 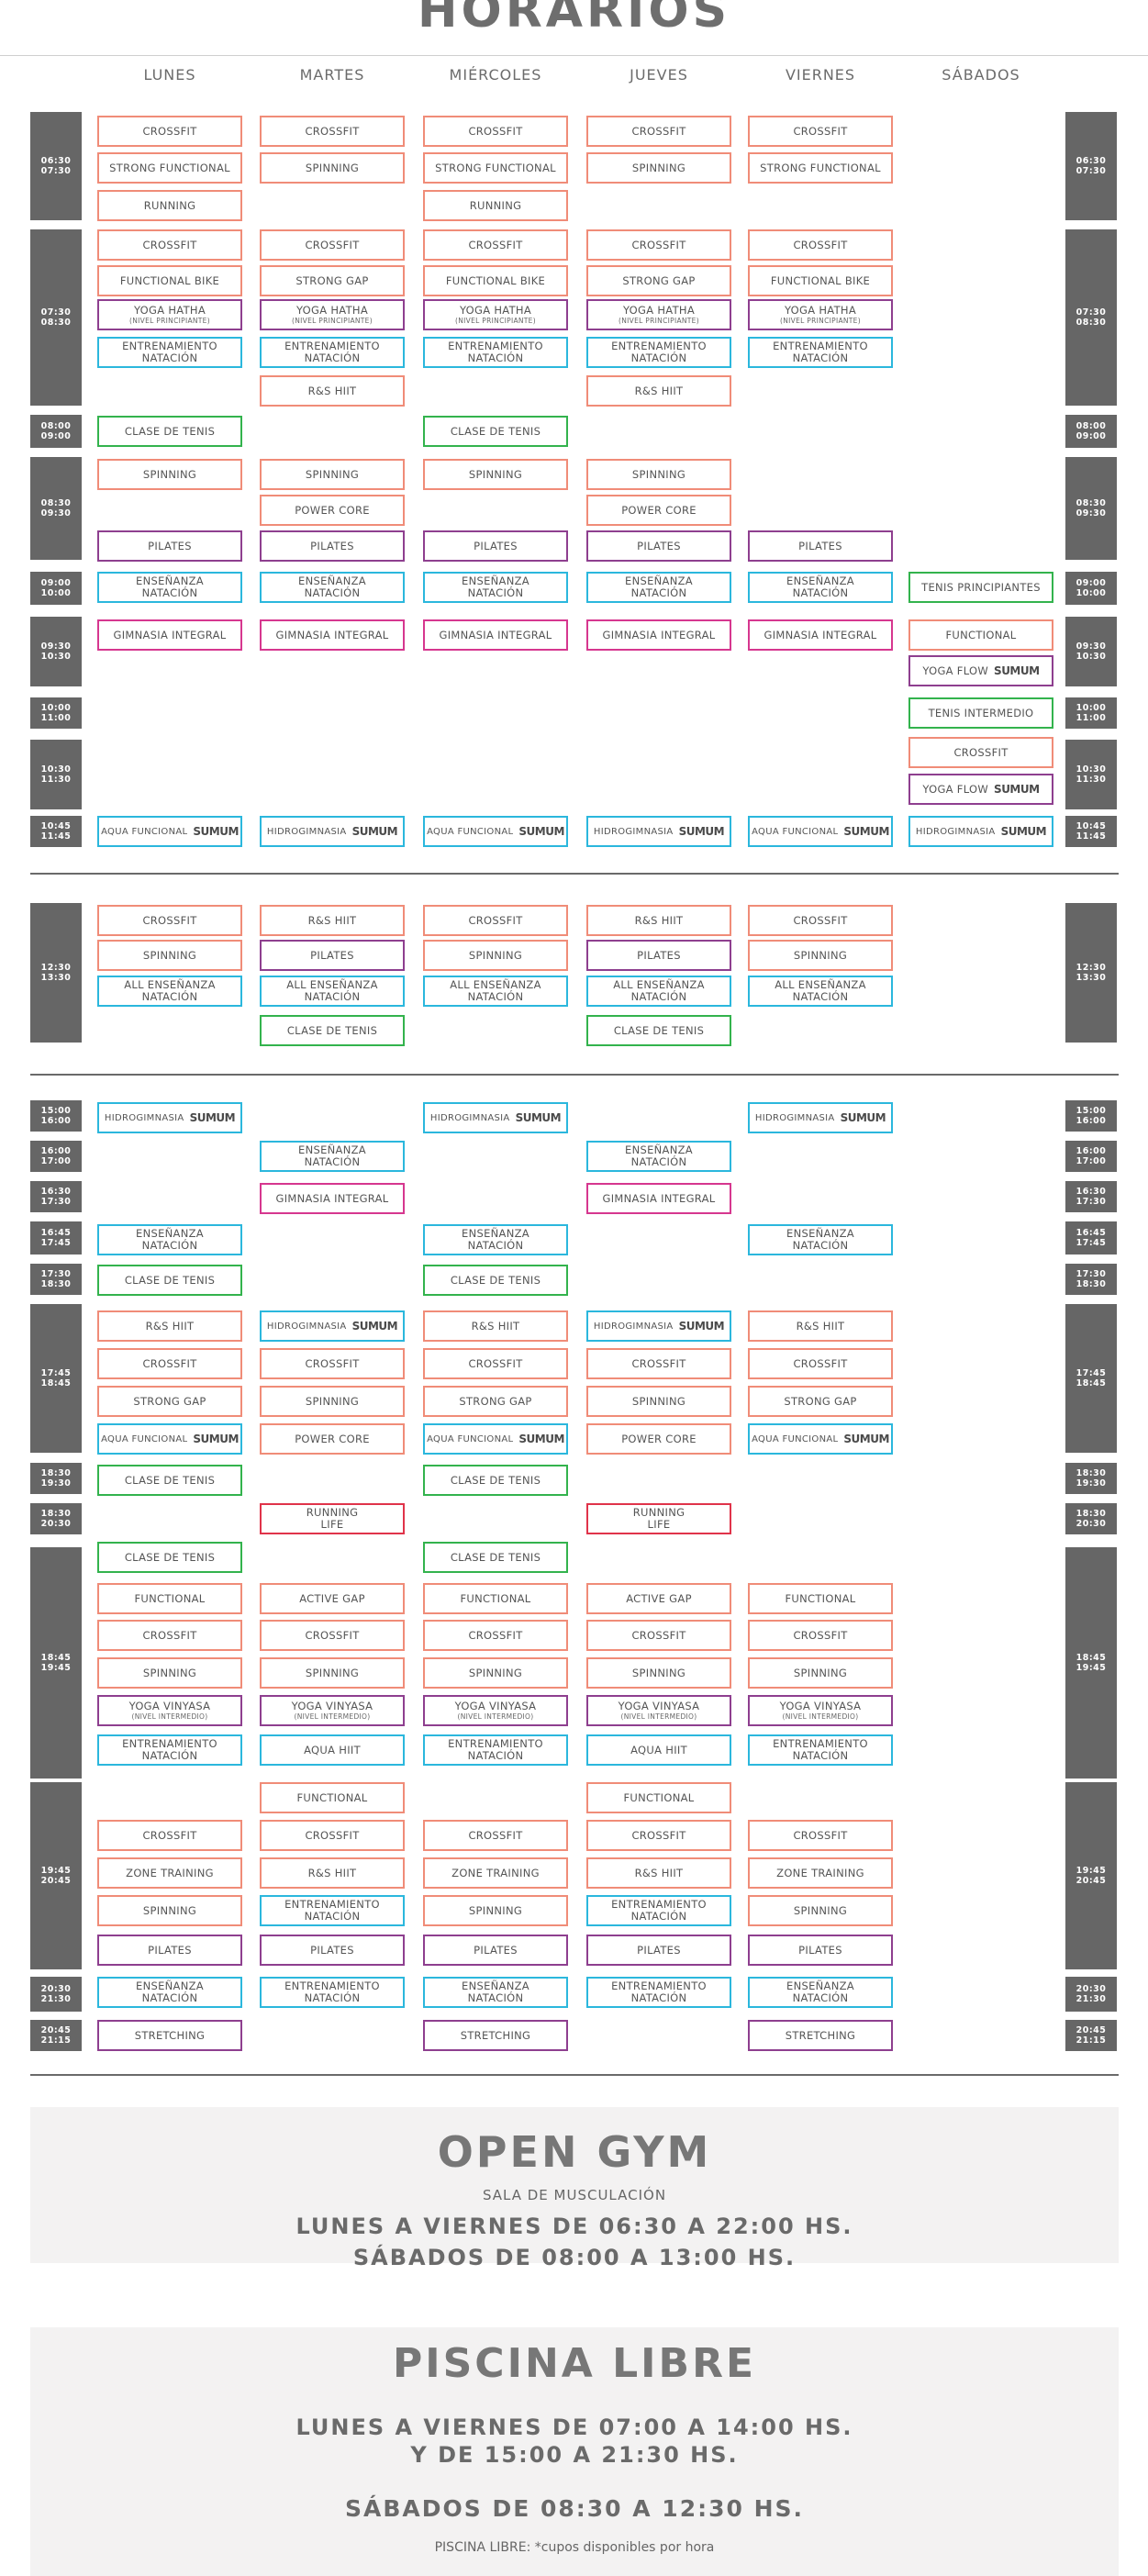 I want to click on class-cell: ACTIVE GAP, so click(x=658, y=1598).